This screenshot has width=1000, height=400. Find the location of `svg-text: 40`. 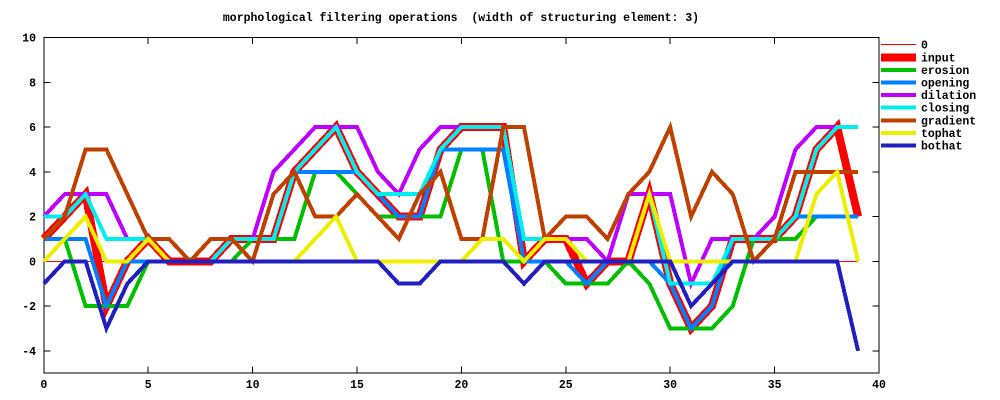

svg-text: 40 is located at coordinates (879, 385).